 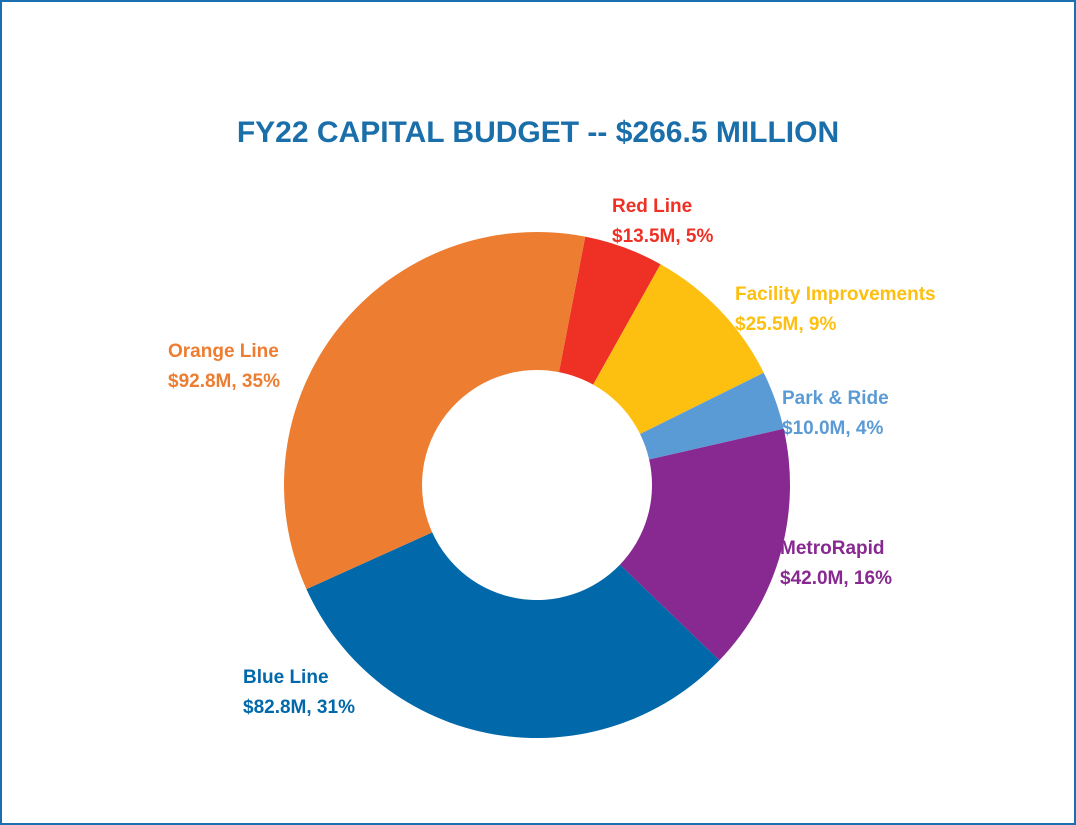 I want to click on slice-value-label: $82.8M, 31%, so click(x=299, y=707).